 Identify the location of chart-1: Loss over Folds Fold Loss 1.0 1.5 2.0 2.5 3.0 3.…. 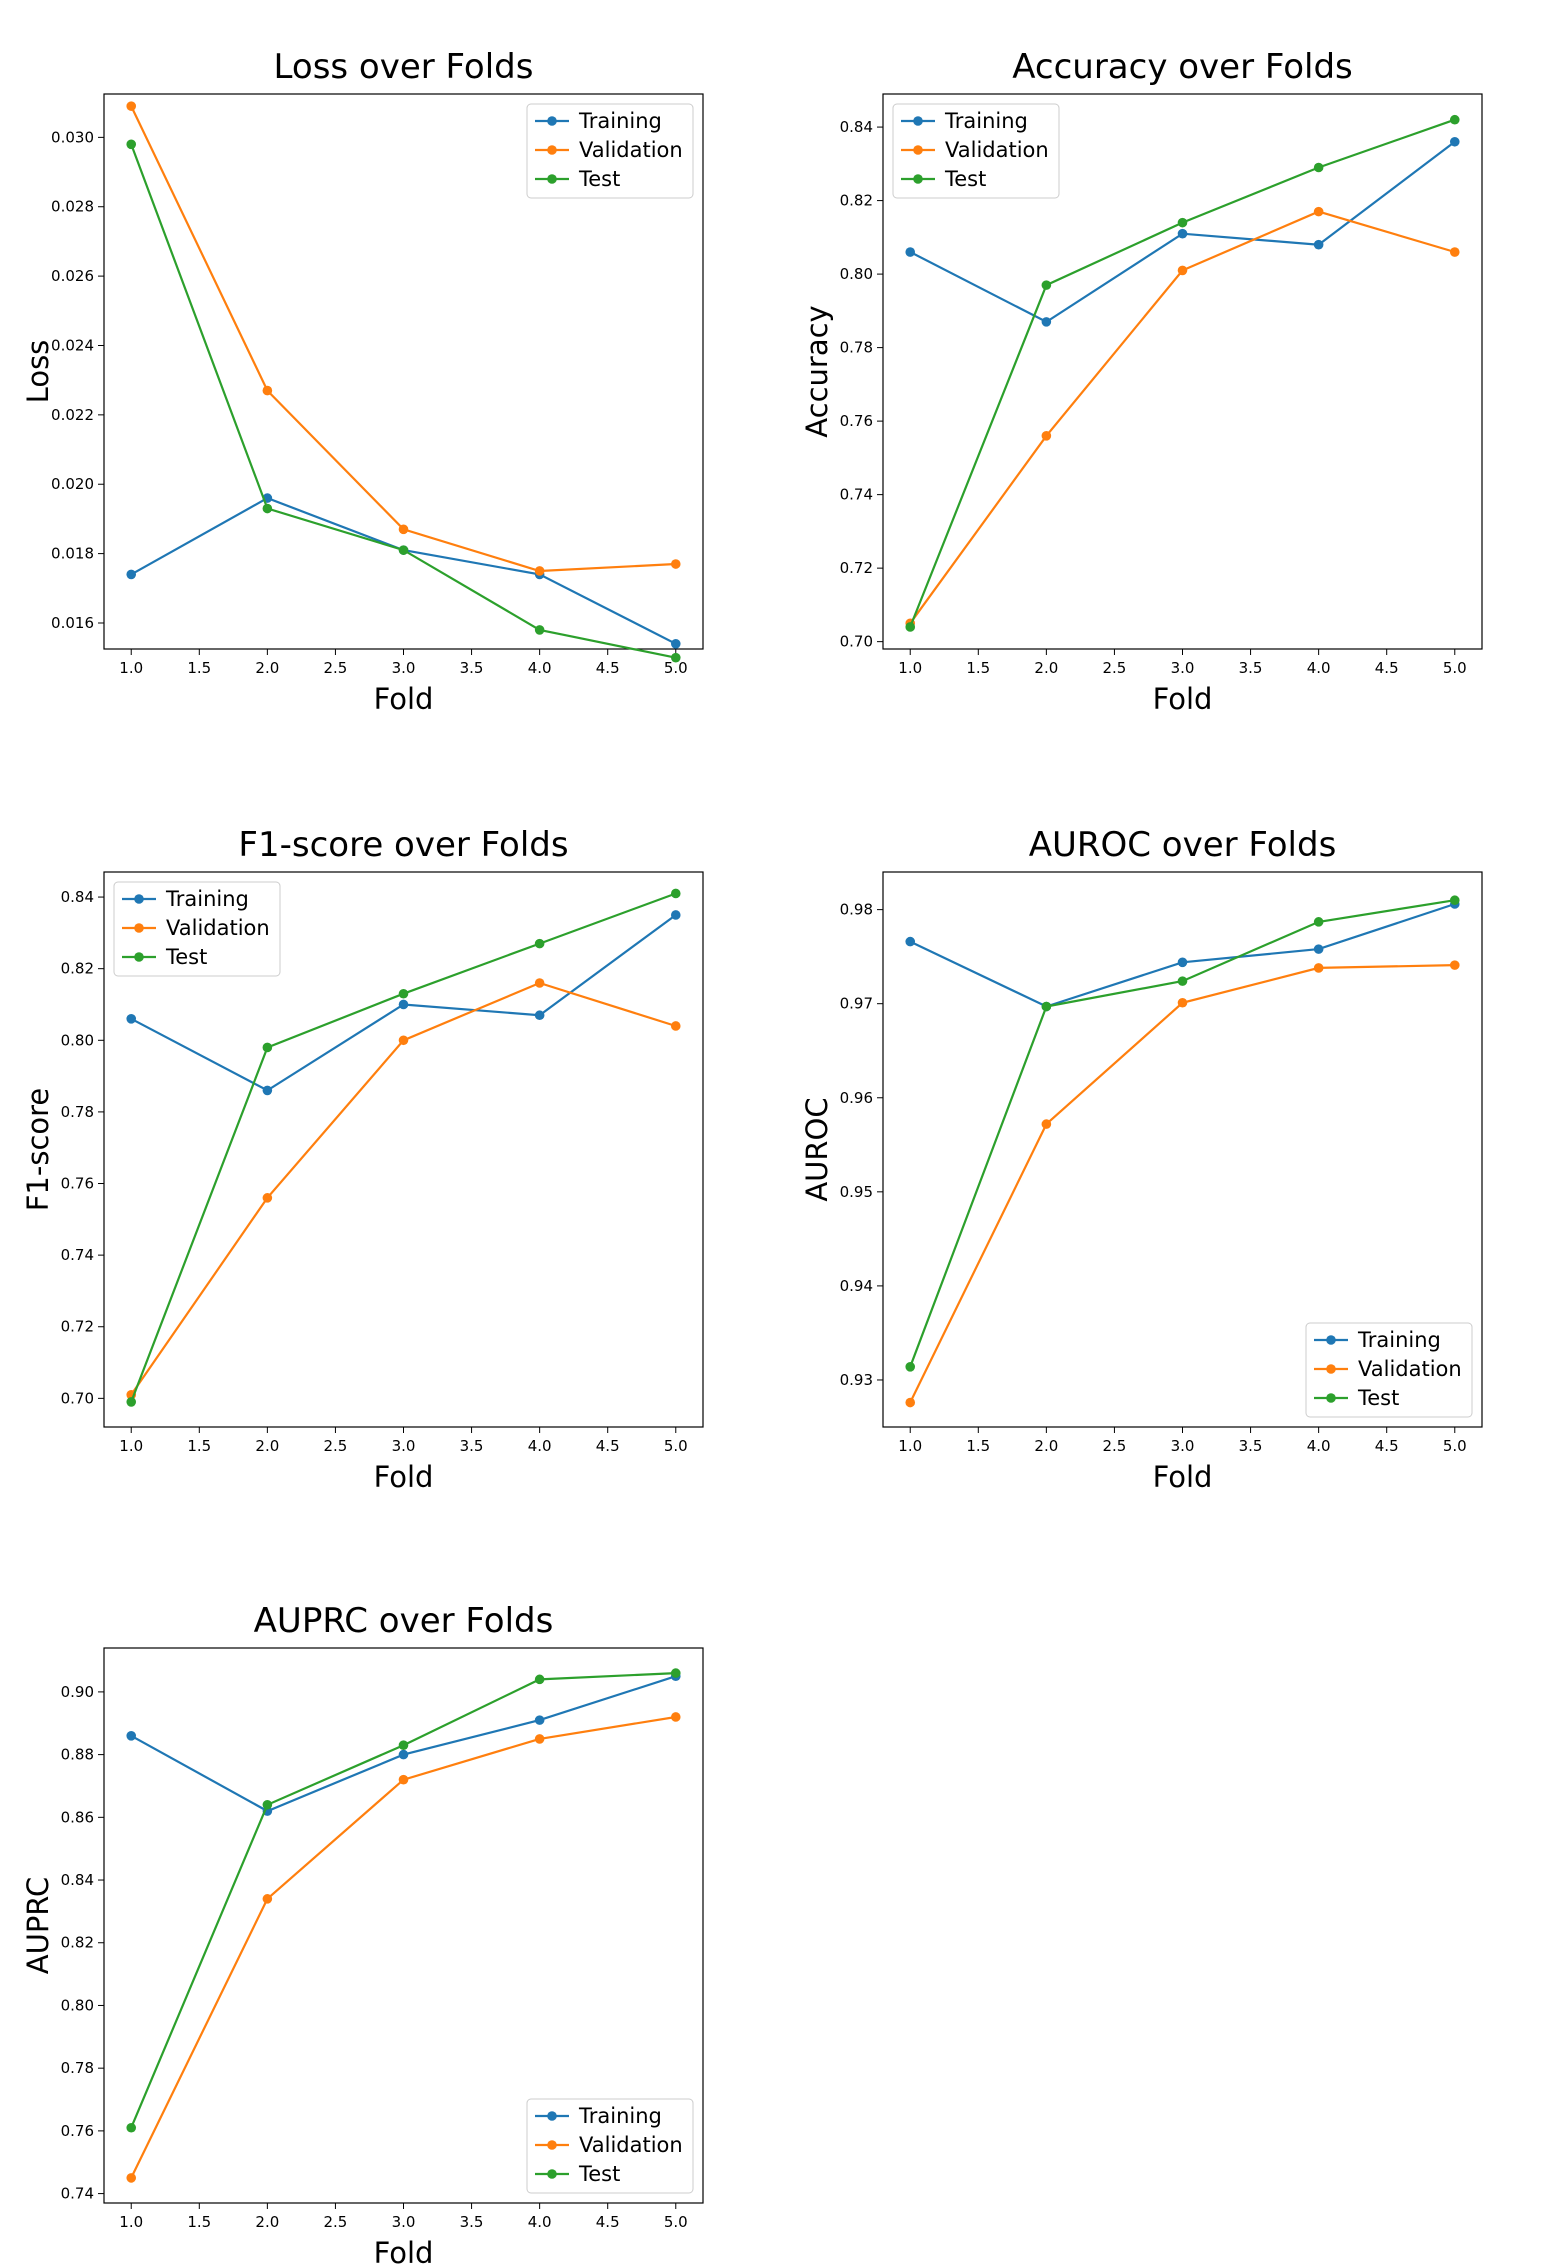
(362, 381).